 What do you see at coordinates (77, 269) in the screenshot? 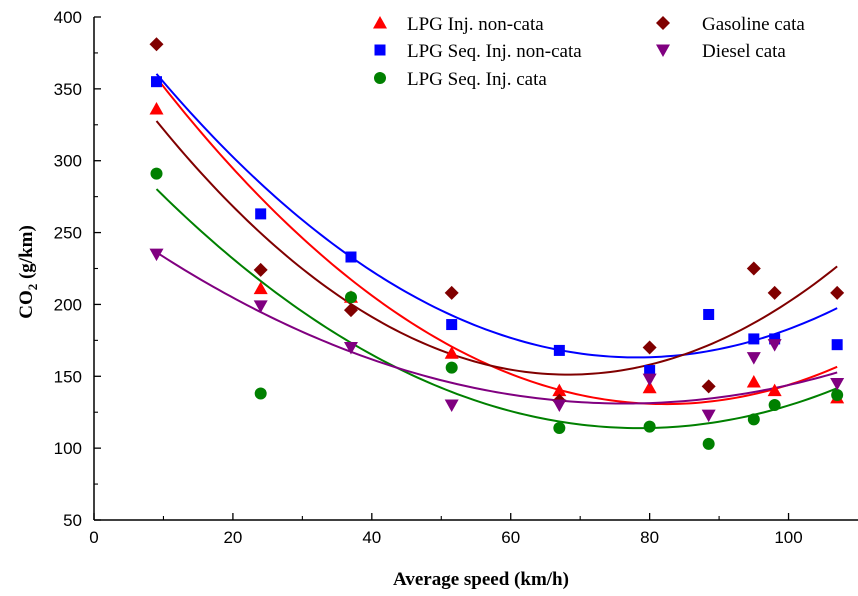
I see `y-axis-ticks: 50 100 150 200 250 300 350 400` at bounding box center [77, 269].